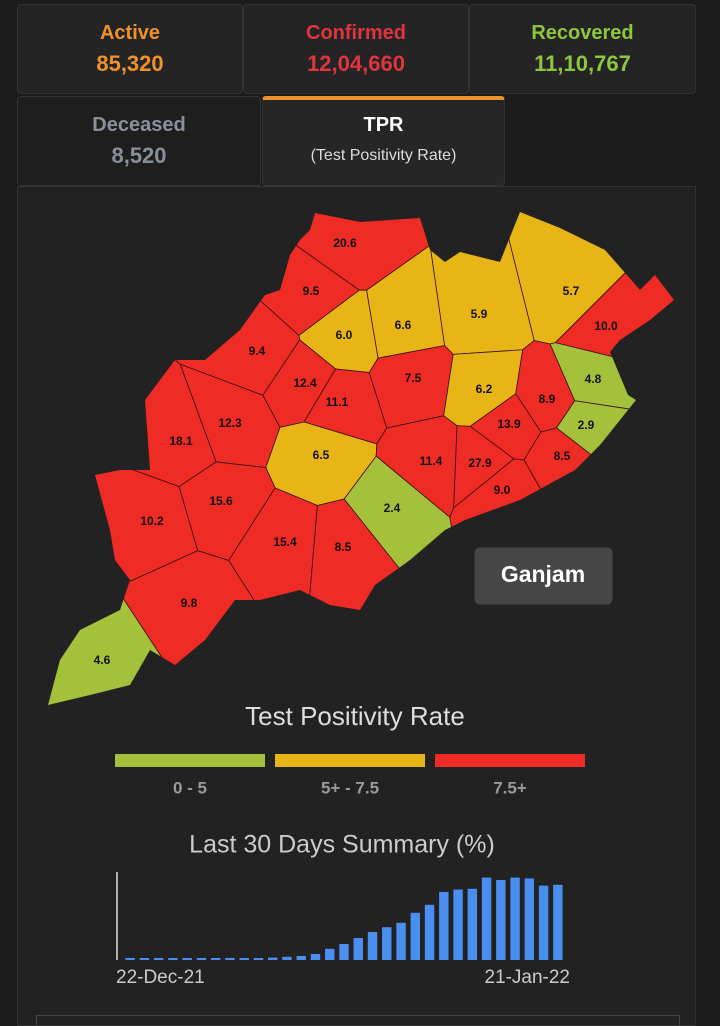 This screenshot has width=720, height=1026. I want to click on district-label: 4.6, so click(102, 660).